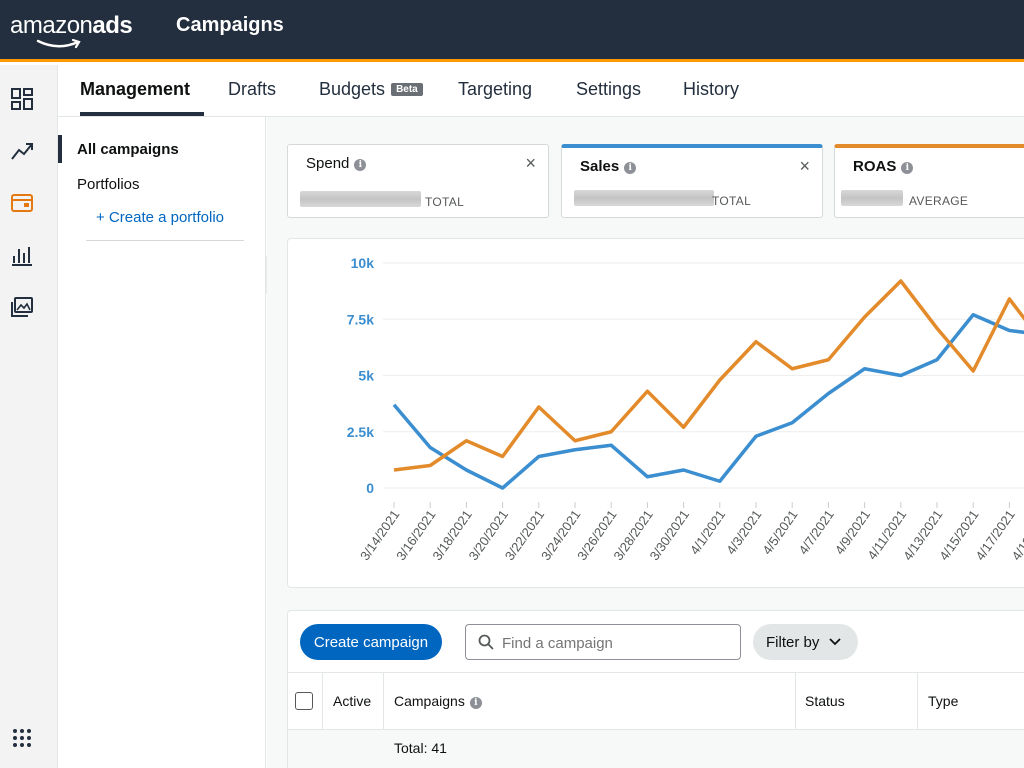 Image resolution: width=1024 pixels, height=768 pixels. I want to click on chevron-down-icon, so click(835, 642).